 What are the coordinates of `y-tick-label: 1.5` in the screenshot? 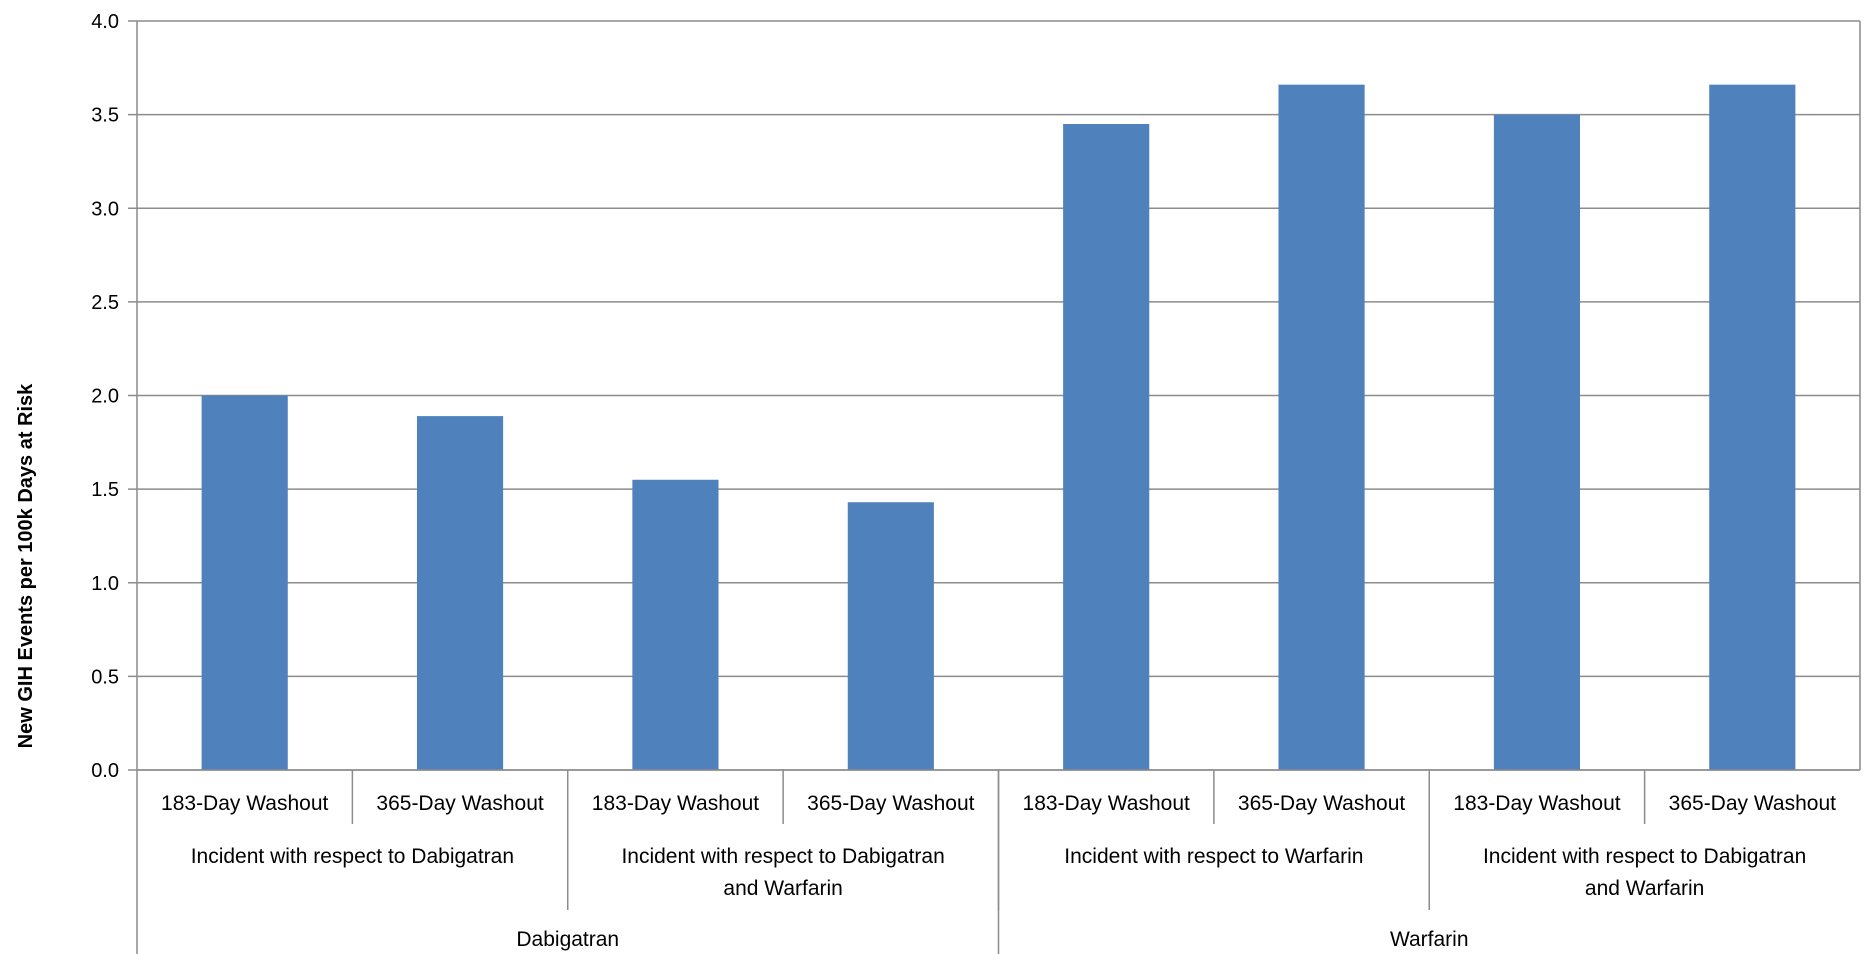 It's located at (105, 490).